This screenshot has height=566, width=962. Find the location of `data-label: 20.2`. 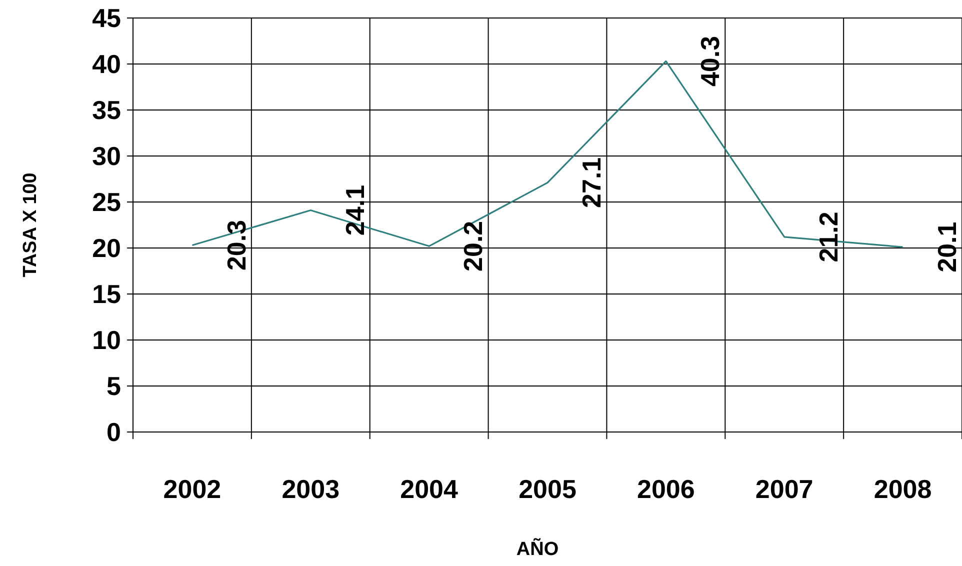

data-label: 20.2 is located at coordinates (473, 246).